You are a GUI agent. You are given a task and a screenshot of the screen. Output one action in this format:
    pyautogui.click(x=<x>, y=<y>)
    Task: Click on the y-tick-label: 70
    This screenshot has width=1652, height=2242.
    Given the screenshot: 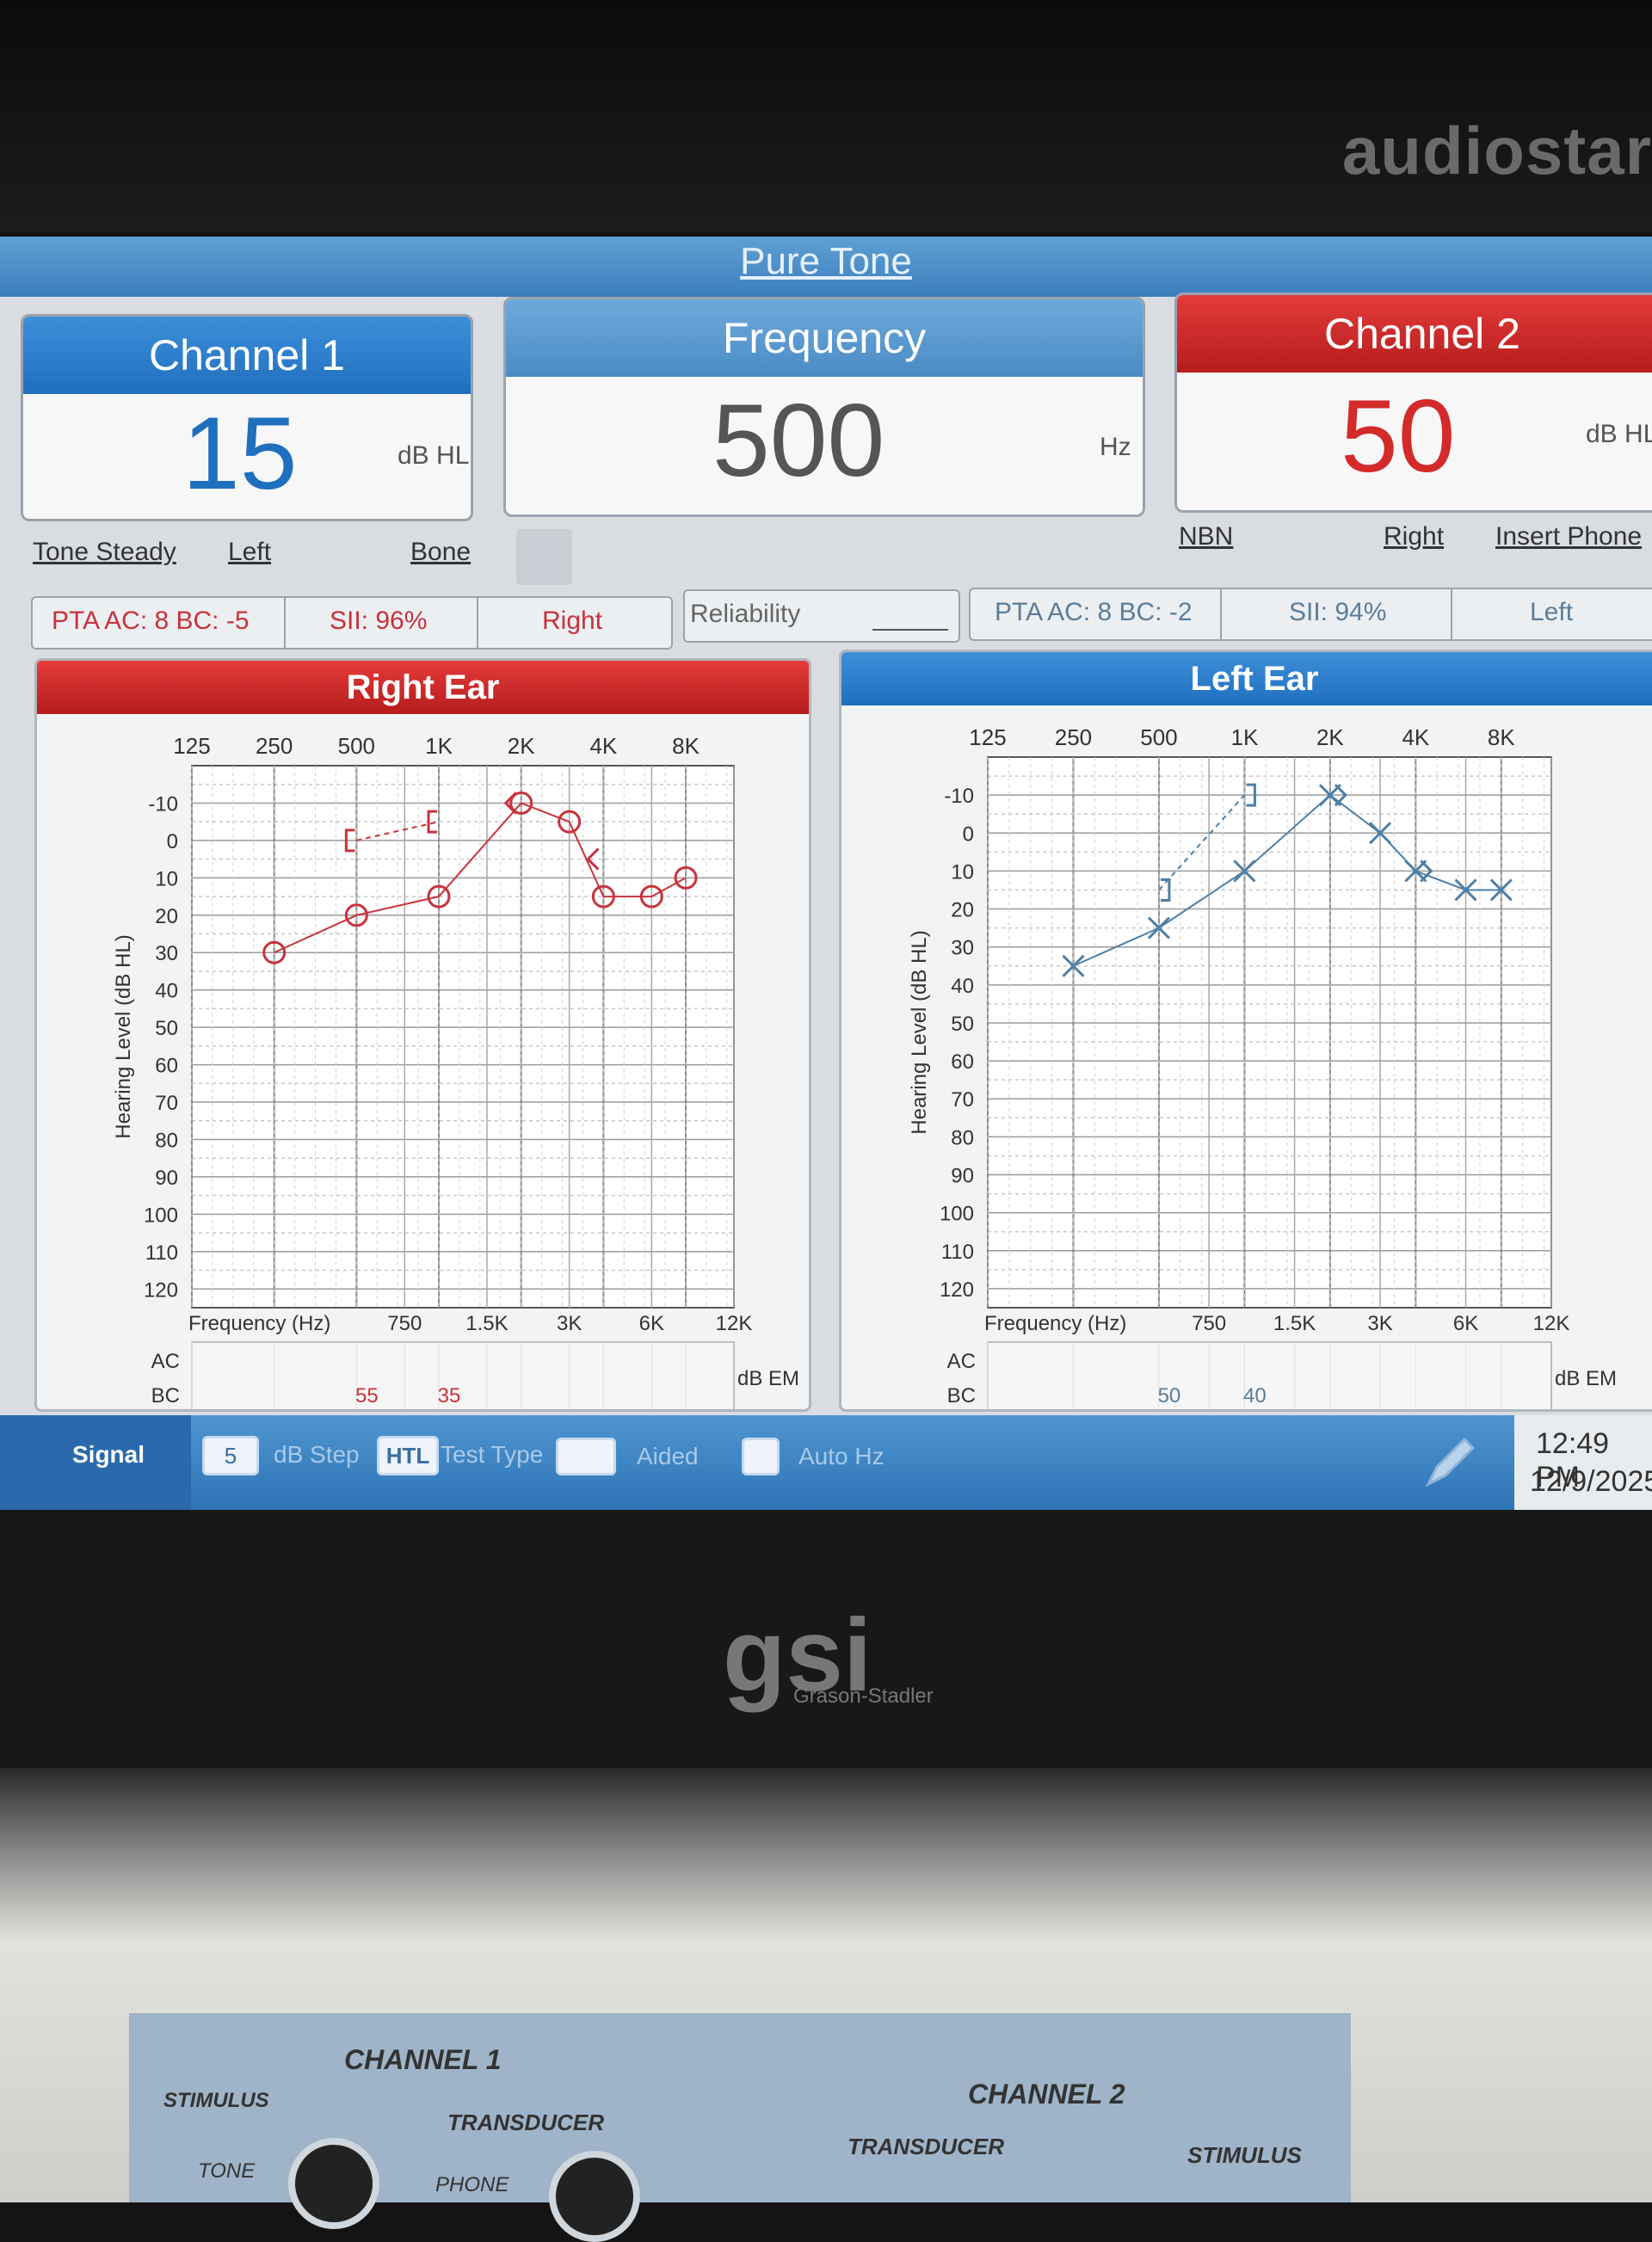 What is the action you would take?
    pyautogui.click(x=962, y=1100)
    